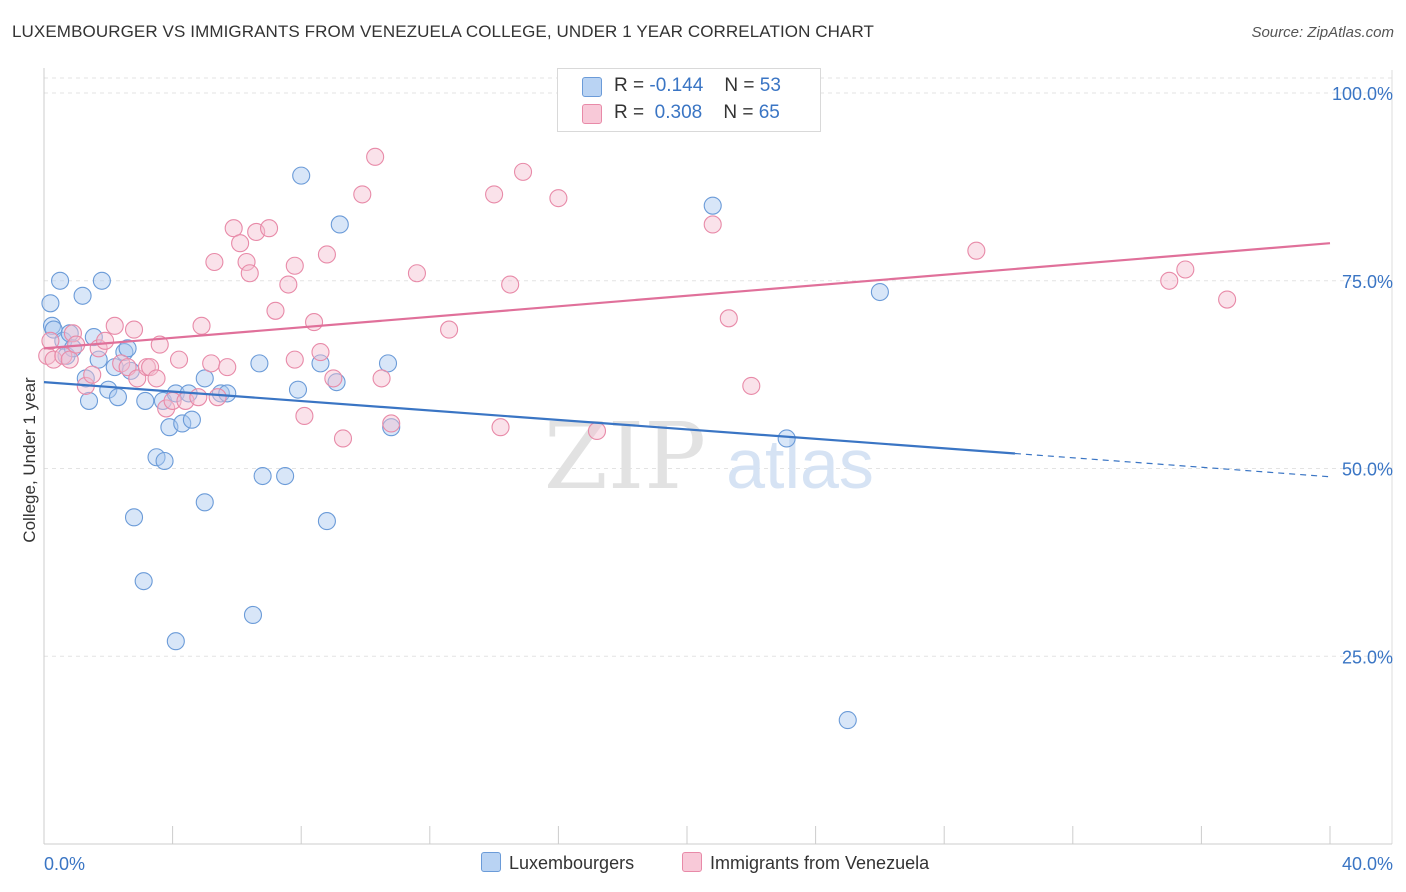 The height and width of the screenshot is (892, 1406). I want to click on legend-item-venezuela: Immigrants from Venezuela, so click(805, 863).